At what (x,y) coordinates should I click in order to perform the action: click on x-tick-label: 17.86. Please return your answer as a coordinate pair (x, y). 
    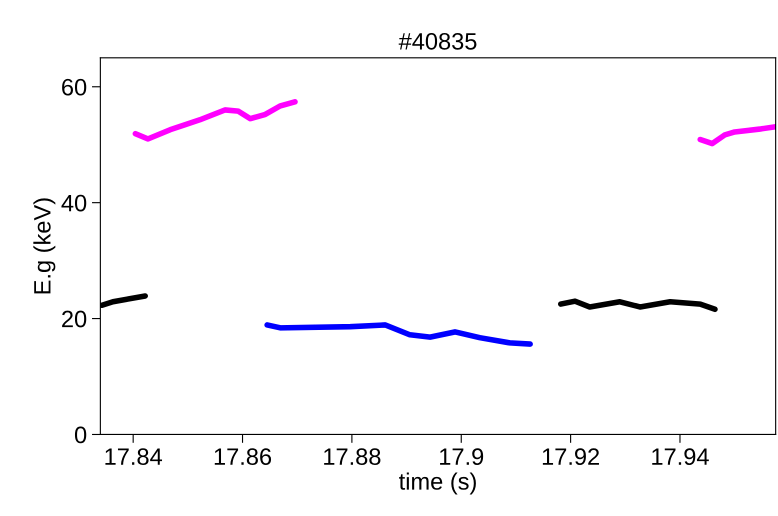
    Looking at the image, I should click on (243, 457).